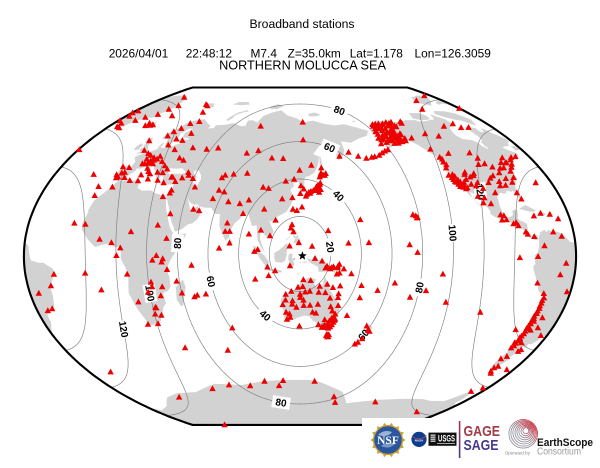 This screenshot has height=468, width=600. What do you see at coordinates (377, 54) in the screenshot?
I see `svg-text: Lat=1.178` at bounding box center [377, 54].